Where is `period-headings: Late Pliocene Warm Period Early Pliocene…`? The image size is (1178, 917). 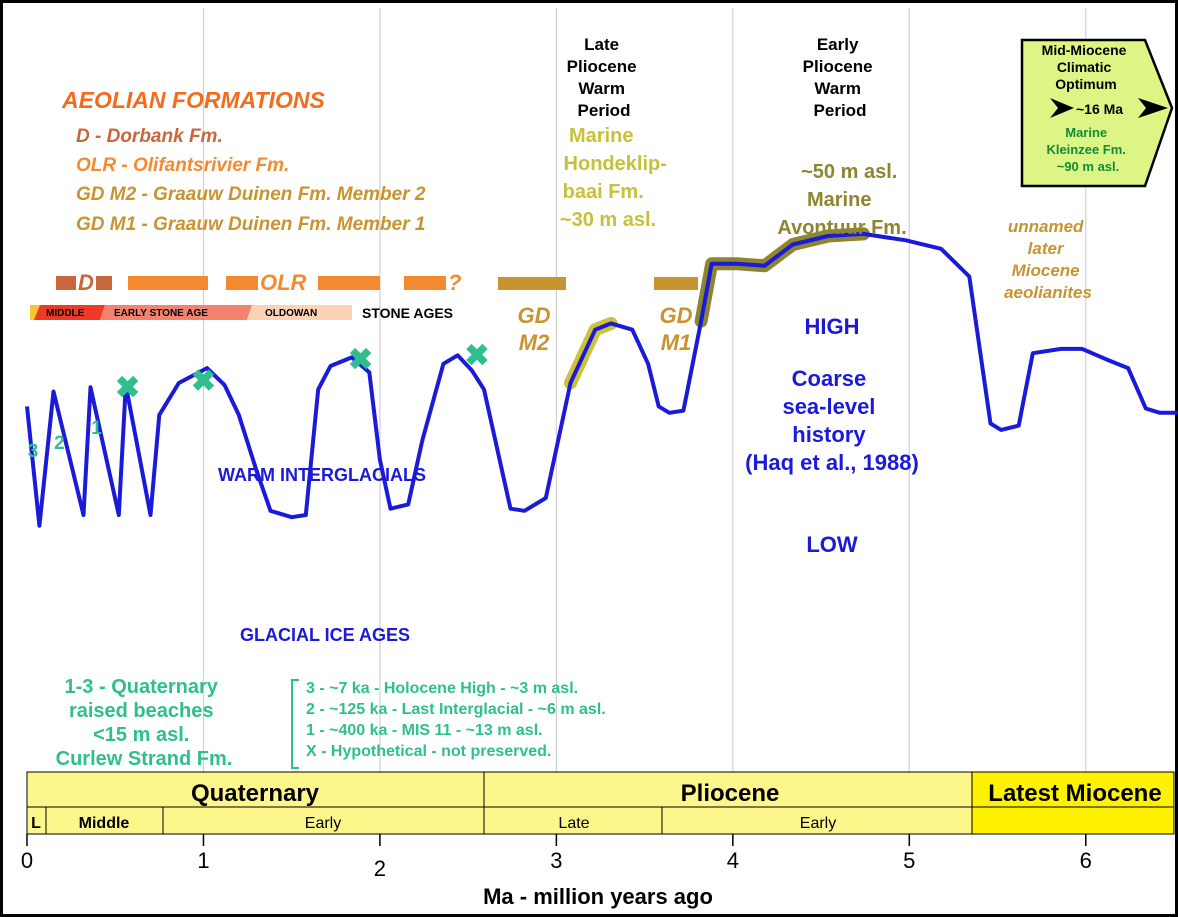 period-headings: Late Pliocene Warm Period Early Pliocene… is located at coordinates (722, 77).